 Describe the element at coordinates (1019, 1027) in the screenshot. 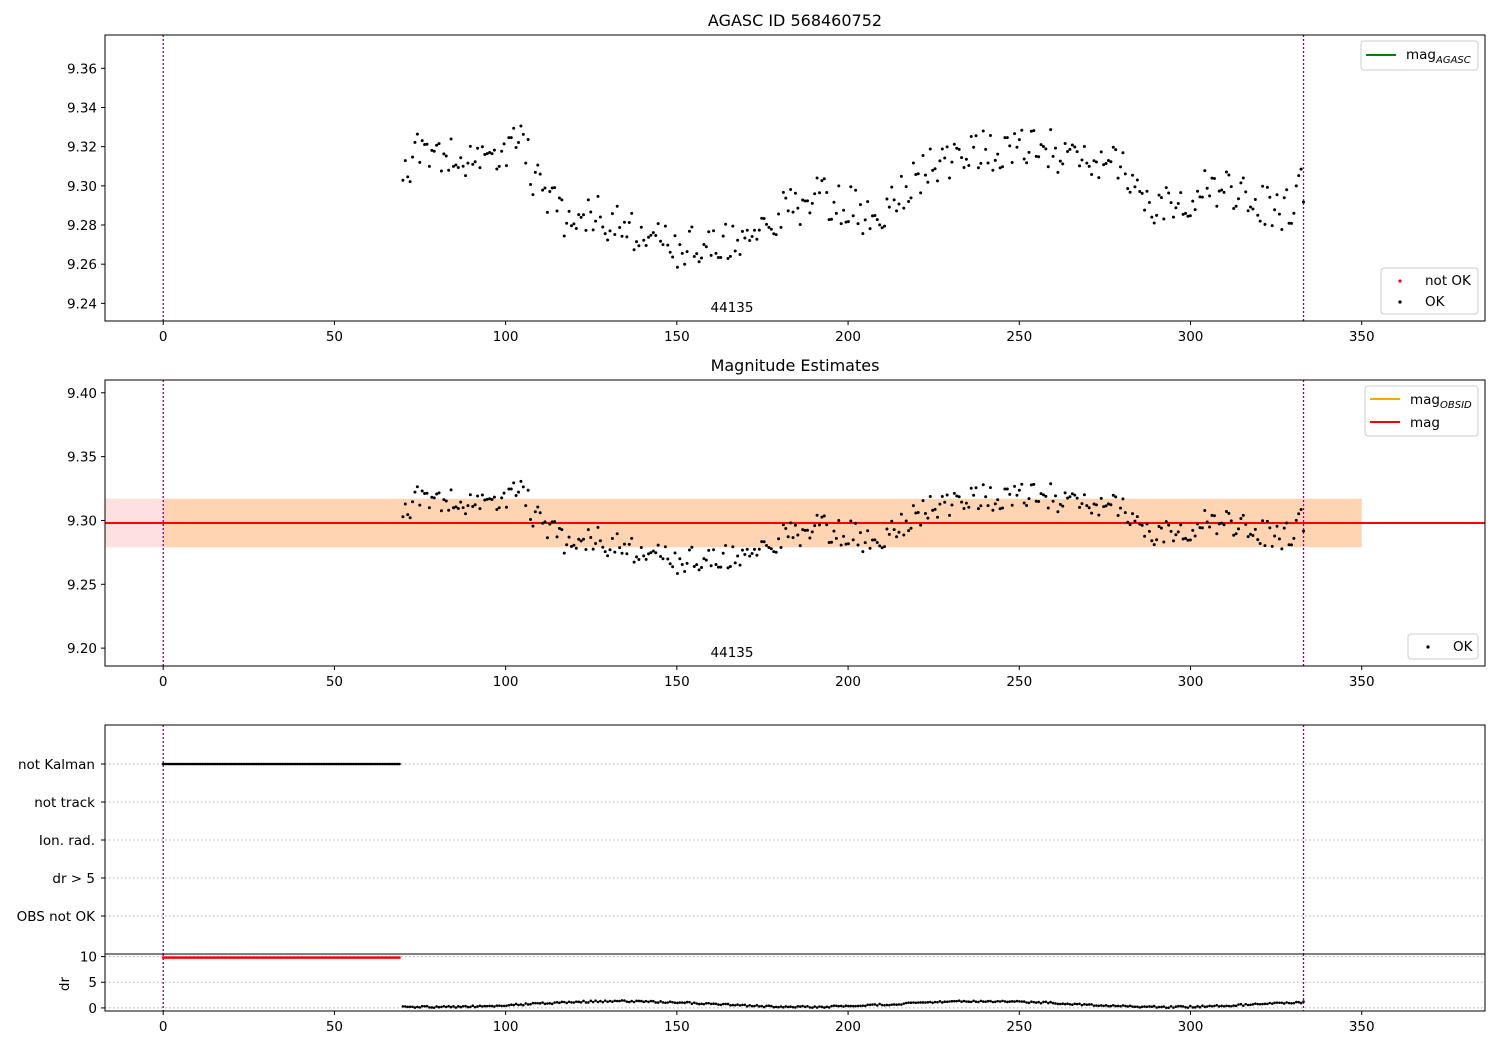

I see `x-tick-label: 250` at that location.